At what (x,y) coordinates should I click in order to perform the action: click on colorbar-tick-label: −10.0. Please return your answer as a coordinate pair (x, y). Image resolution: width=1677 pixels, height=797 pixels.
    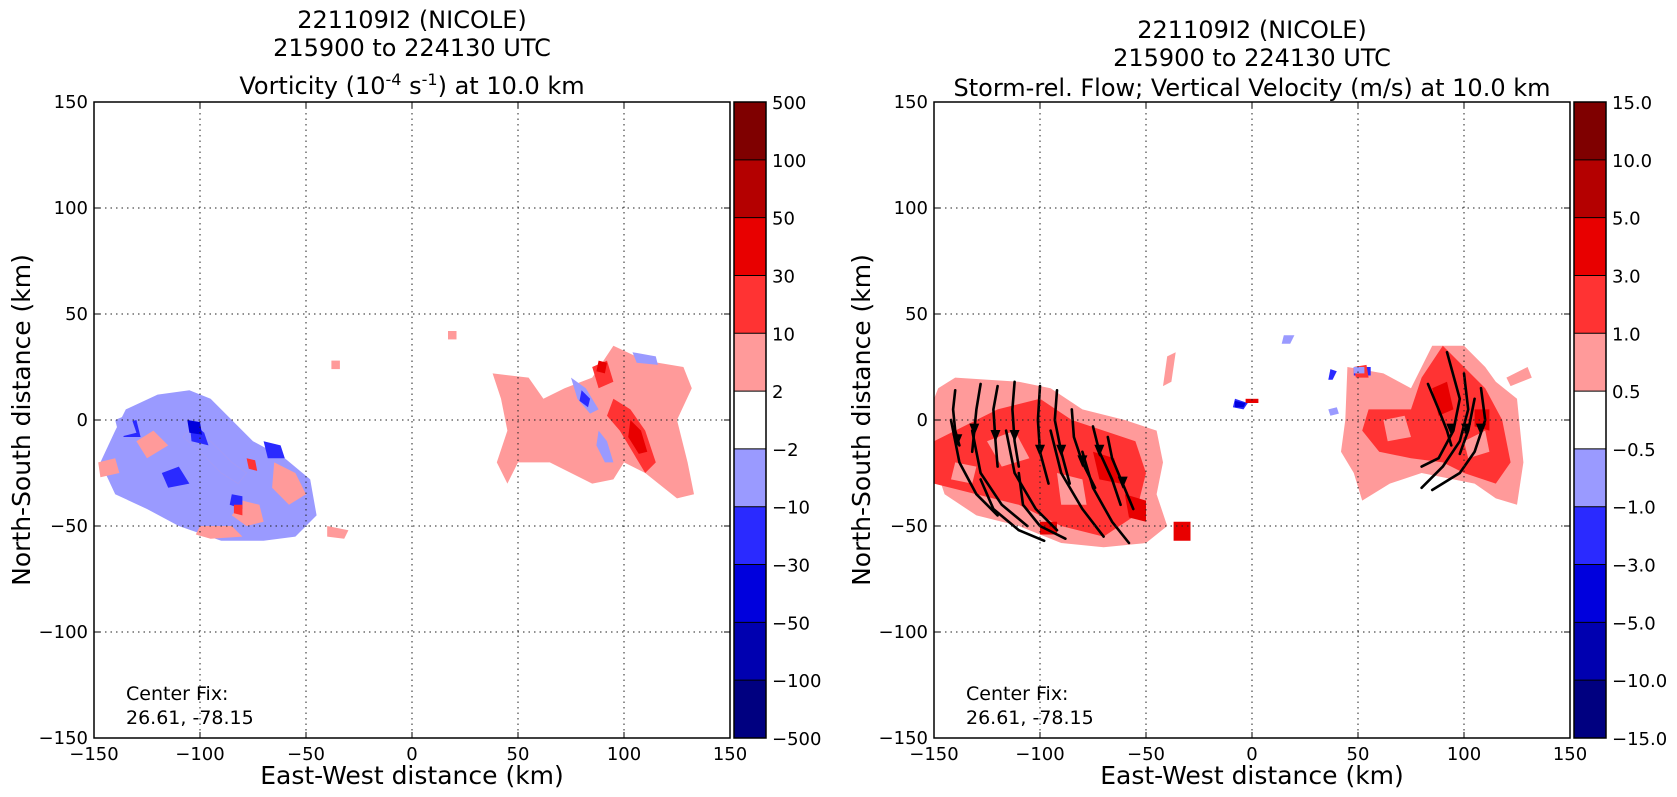
    Looking at the image, I should click on (1639, 681).